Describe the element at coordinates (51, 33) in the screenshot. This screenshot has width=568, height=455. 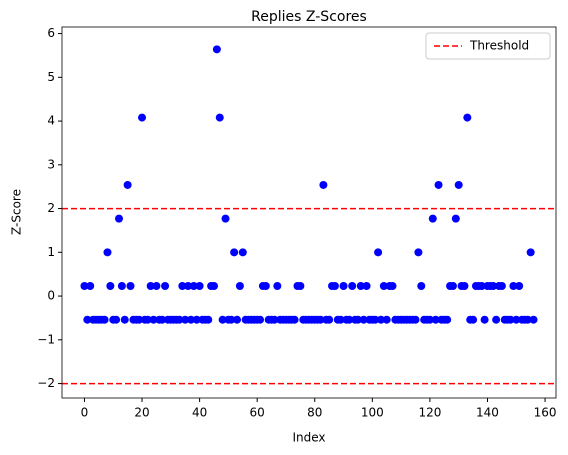
I see `y-tick-label: 6` at that location.